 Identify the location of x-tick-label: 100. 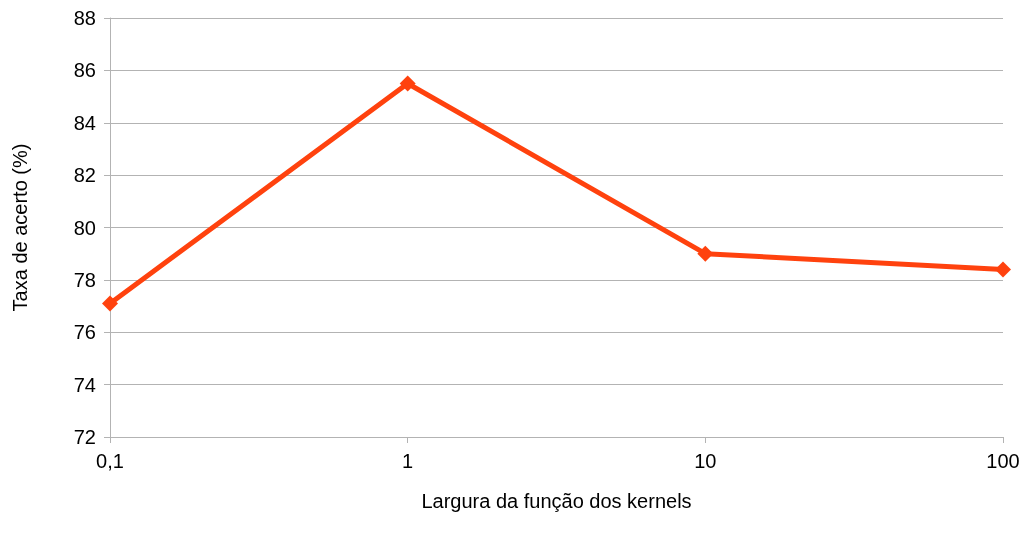
(1003, 461).